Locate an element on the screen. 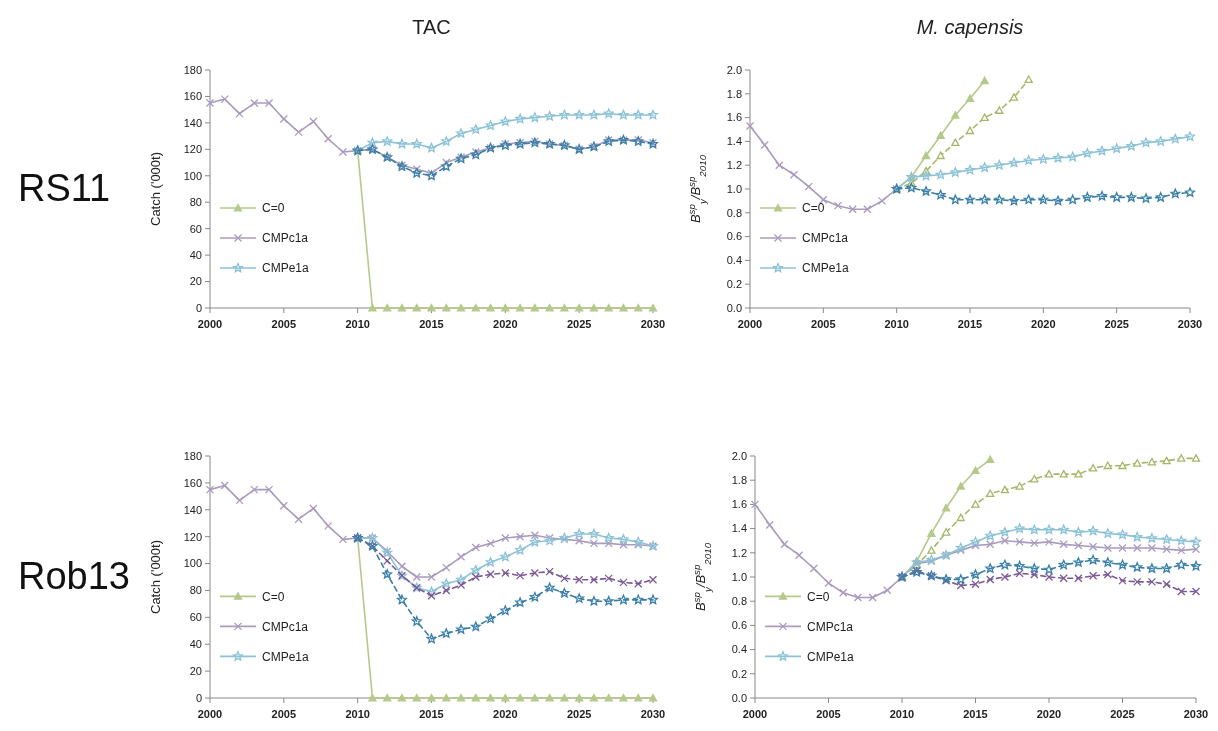  chart-title: TAC is located at coordinates (431, 27).